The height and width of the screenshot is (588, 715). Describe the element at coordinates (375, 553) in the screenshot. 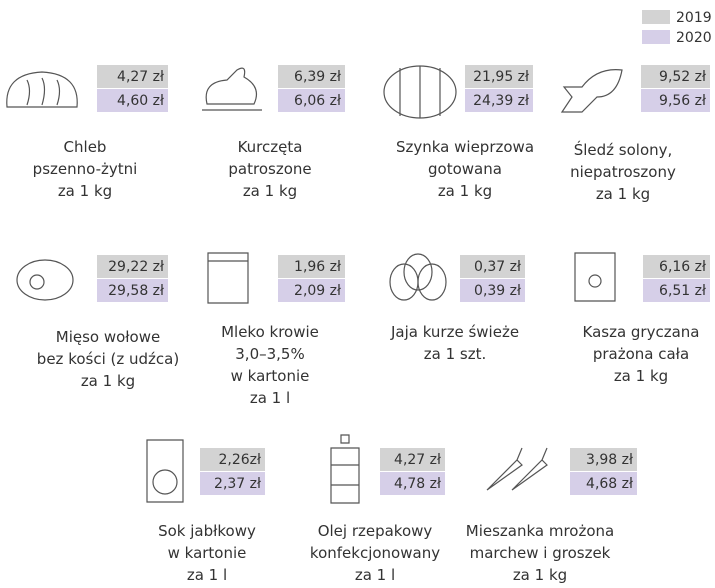

I see `product-label: konfekcjonowany` at that location.